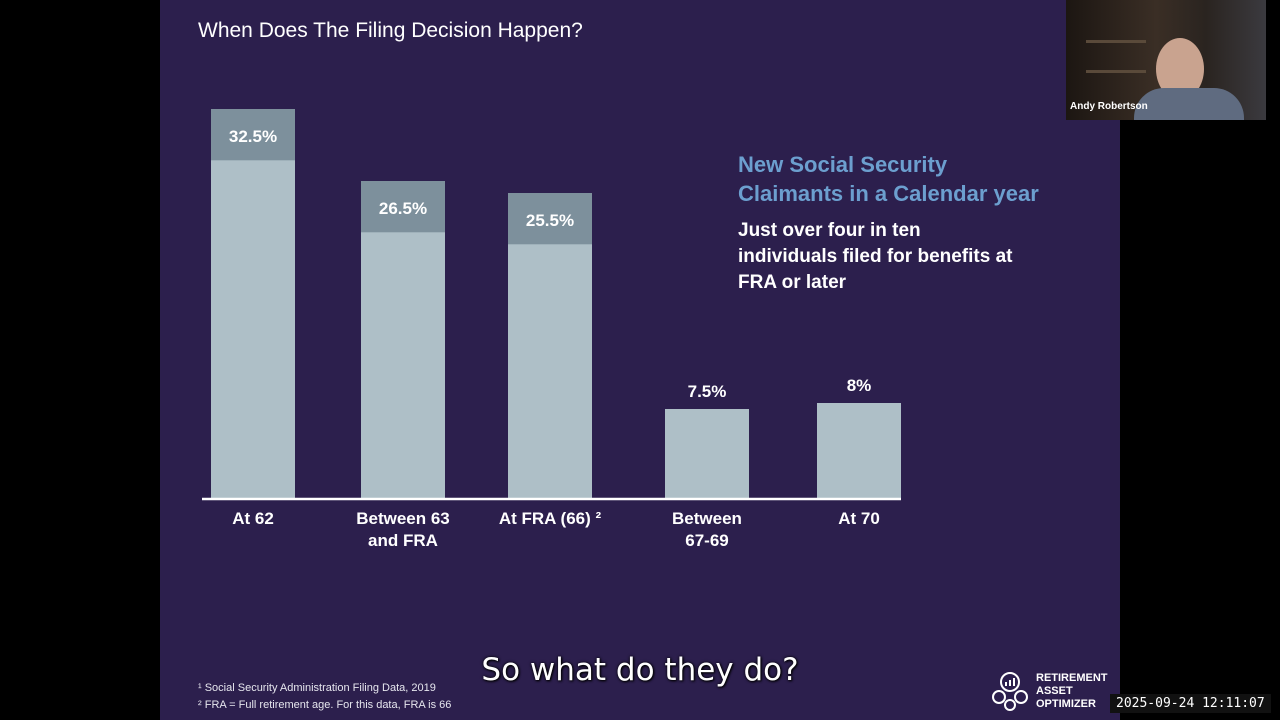 The height and width of the screenshot is (720, 1280). What do you see at coordinates (706, 540) in the screenshot?
I see `x-tick-label: 67-69` at bounding box center [706, 540].